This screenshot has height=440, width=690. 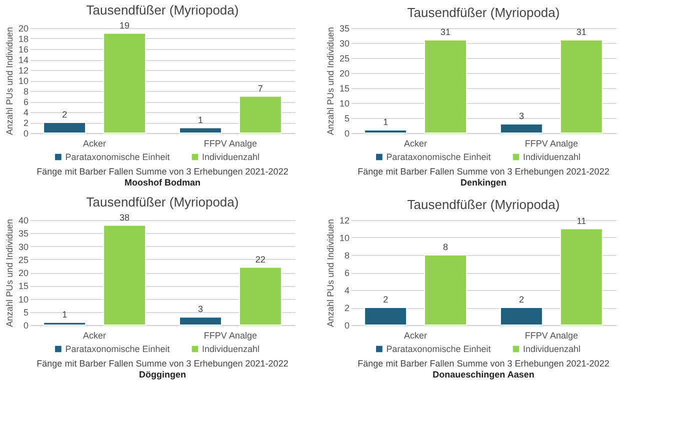 I want to click on data-label: 38, so click(x=125, y=217).